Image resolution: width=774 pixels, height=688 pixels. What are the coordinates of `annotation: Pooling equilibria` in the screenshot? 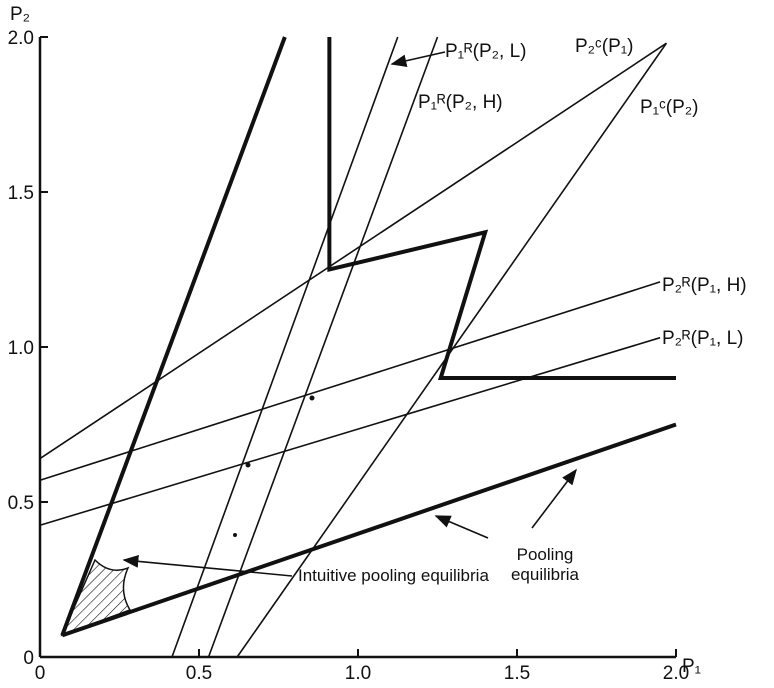 It's located at (545, 564).